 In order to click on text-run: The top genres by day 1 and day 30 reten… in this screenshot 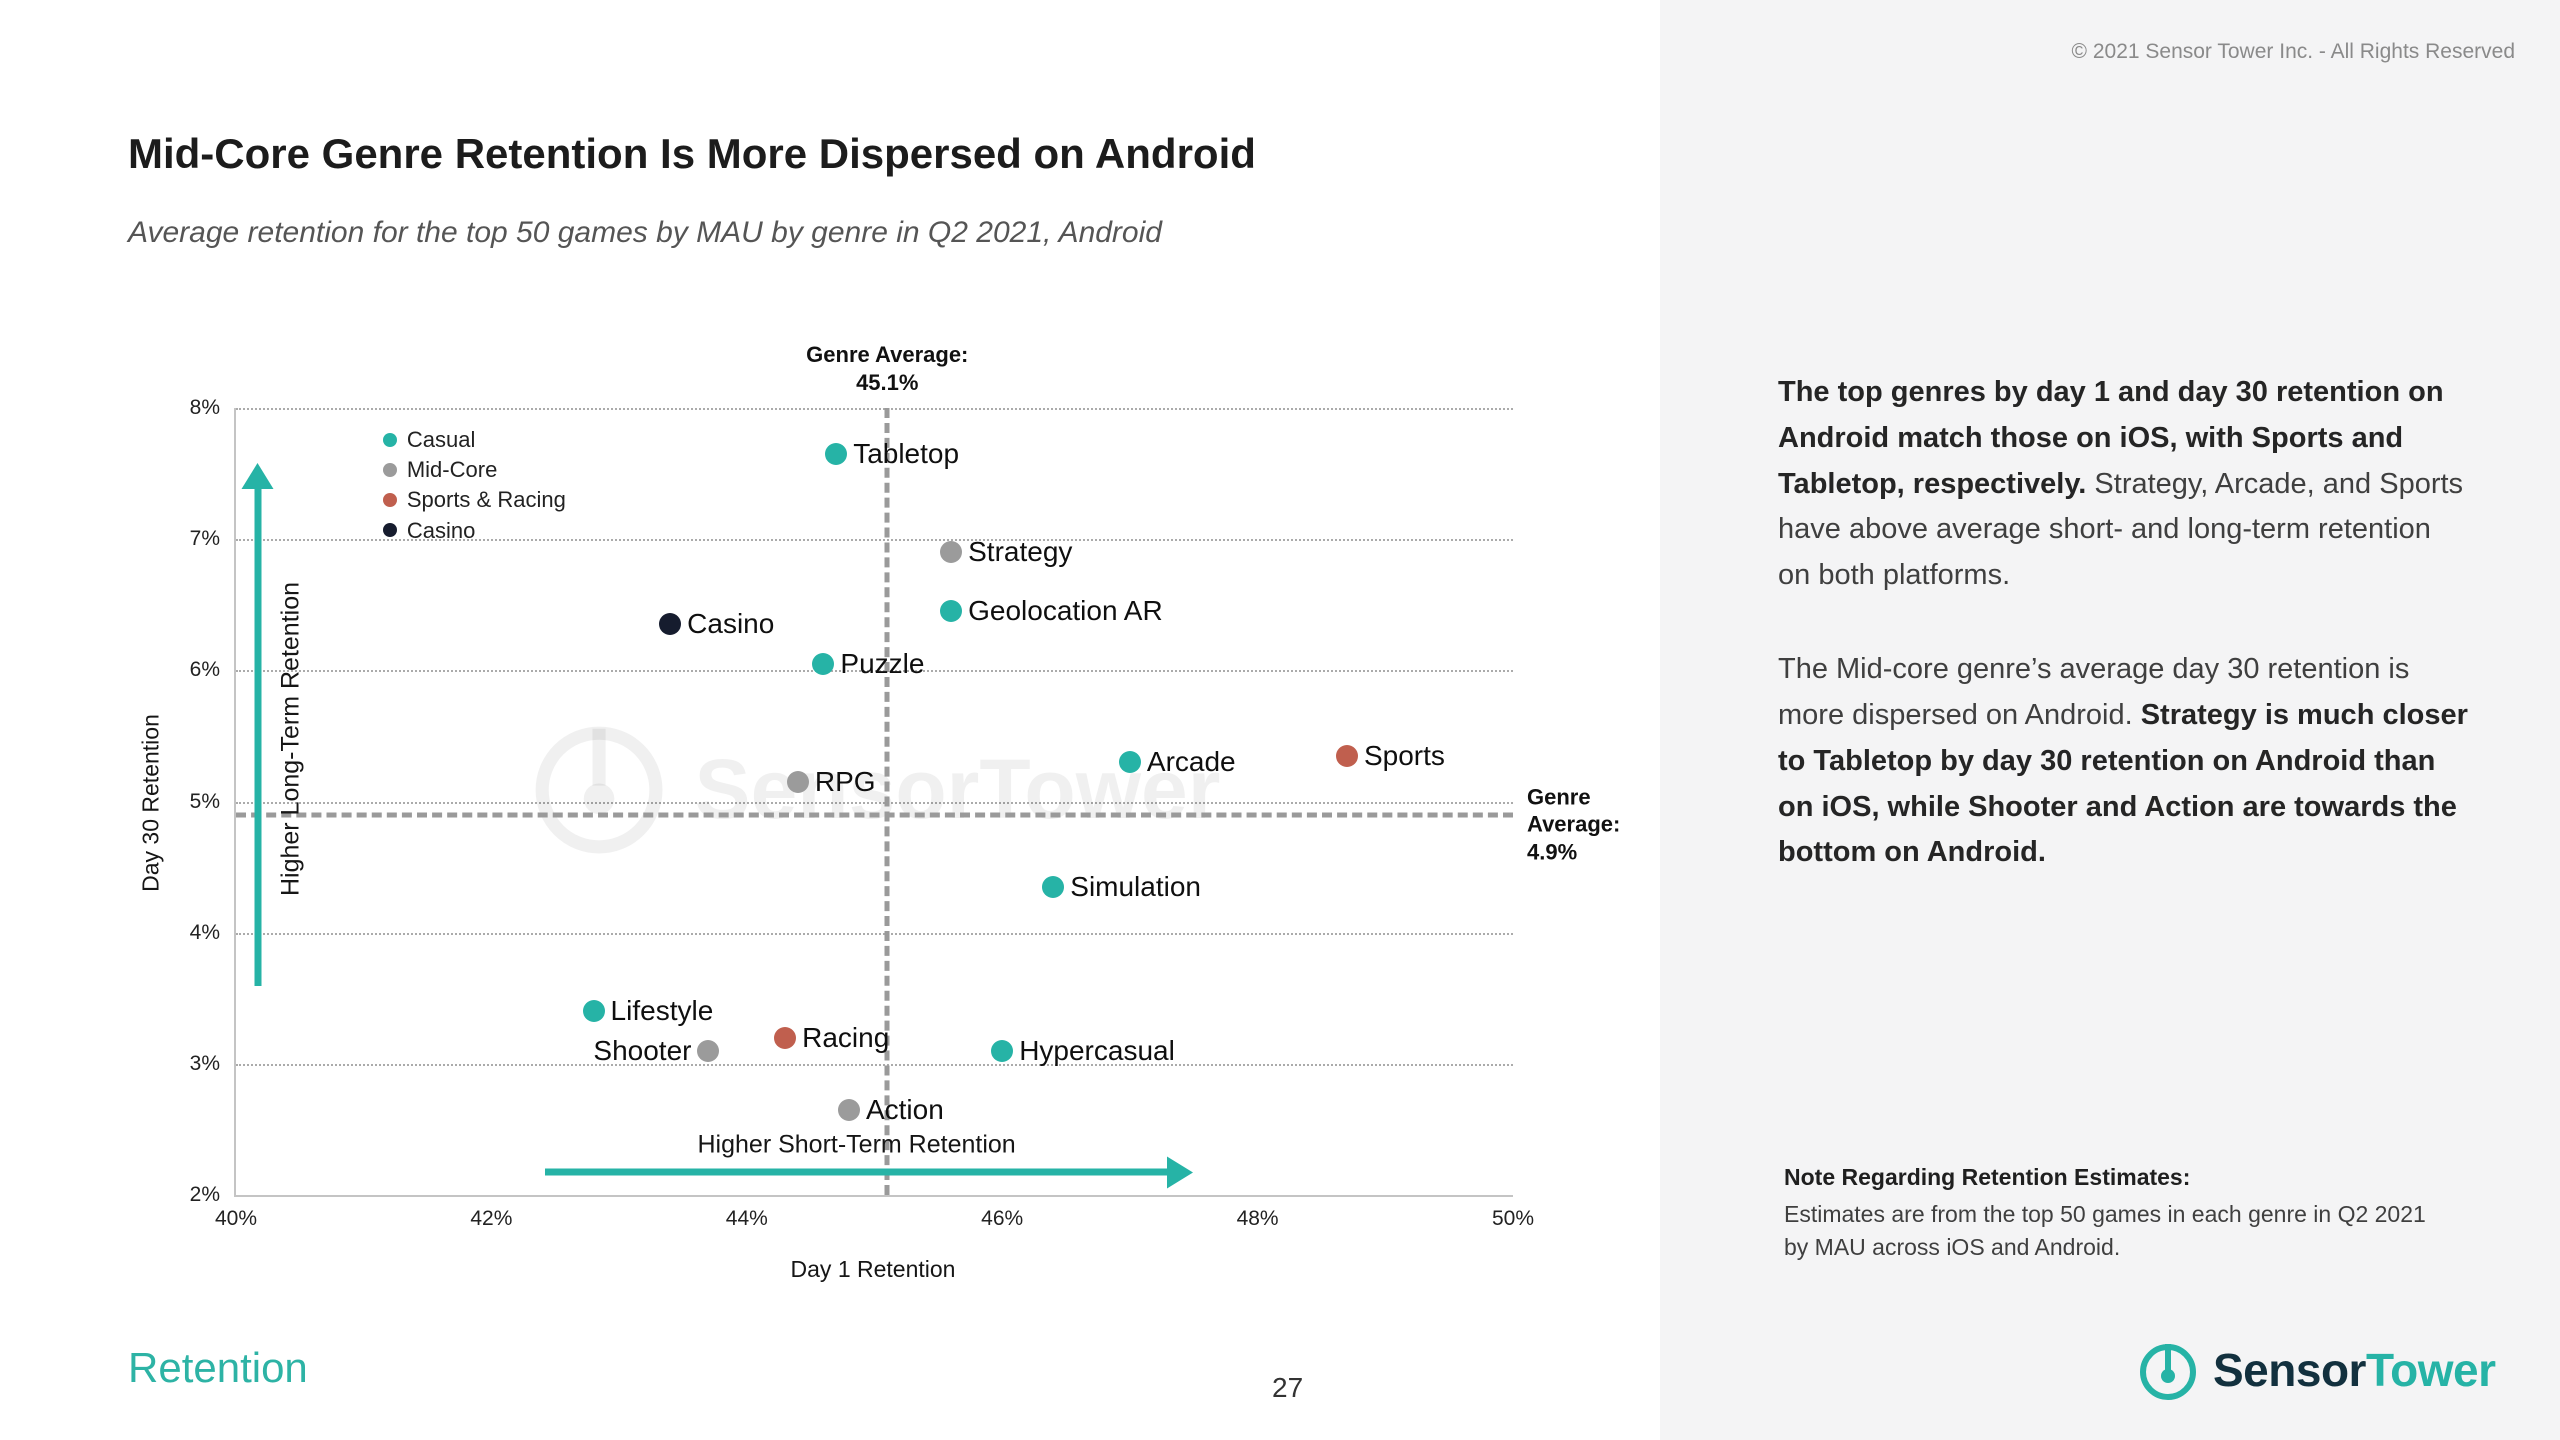, I will do `click(2111, 438)`.